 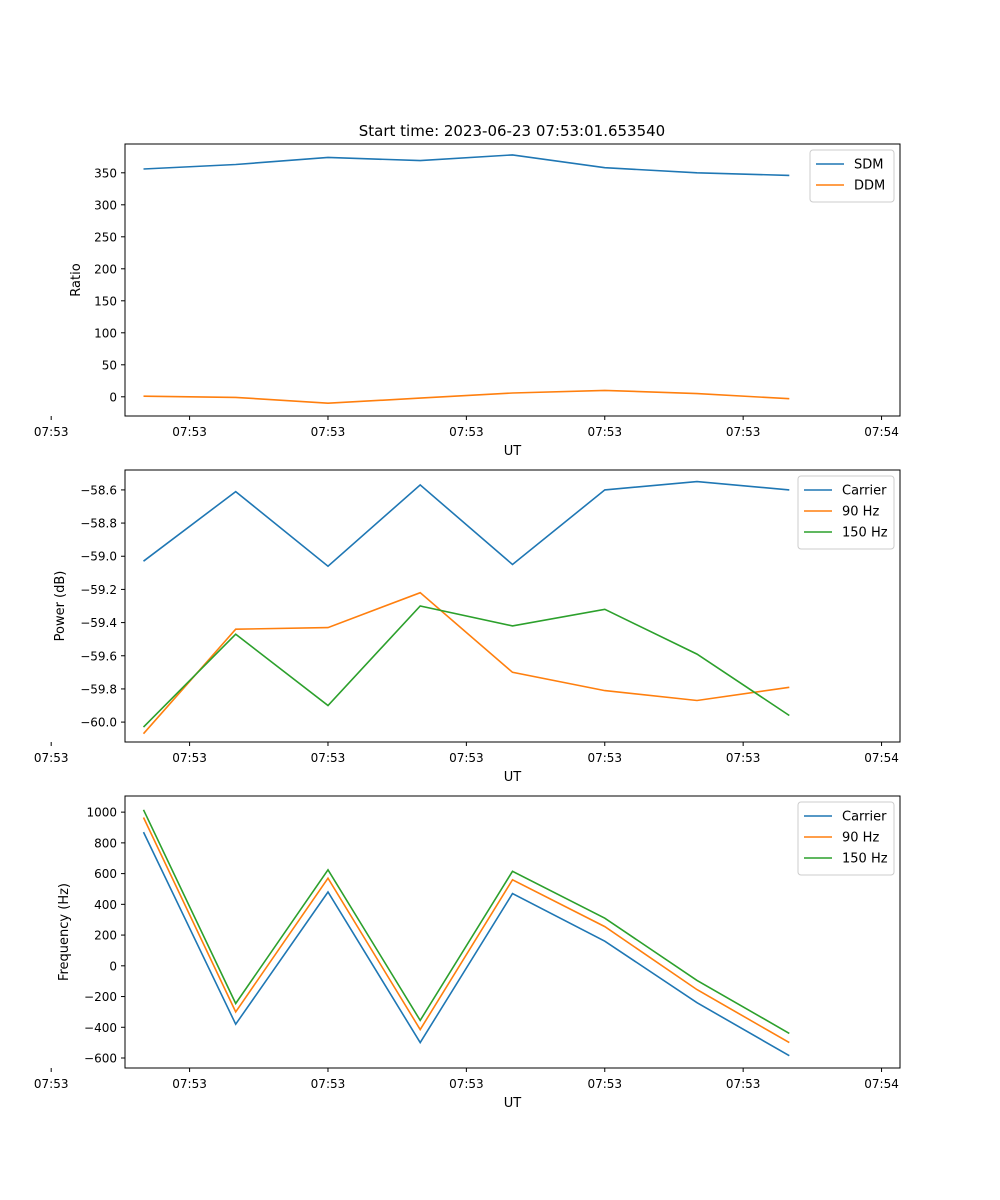 I want to click on frequency-ytick-label: 800, so click(x=105, y=843).